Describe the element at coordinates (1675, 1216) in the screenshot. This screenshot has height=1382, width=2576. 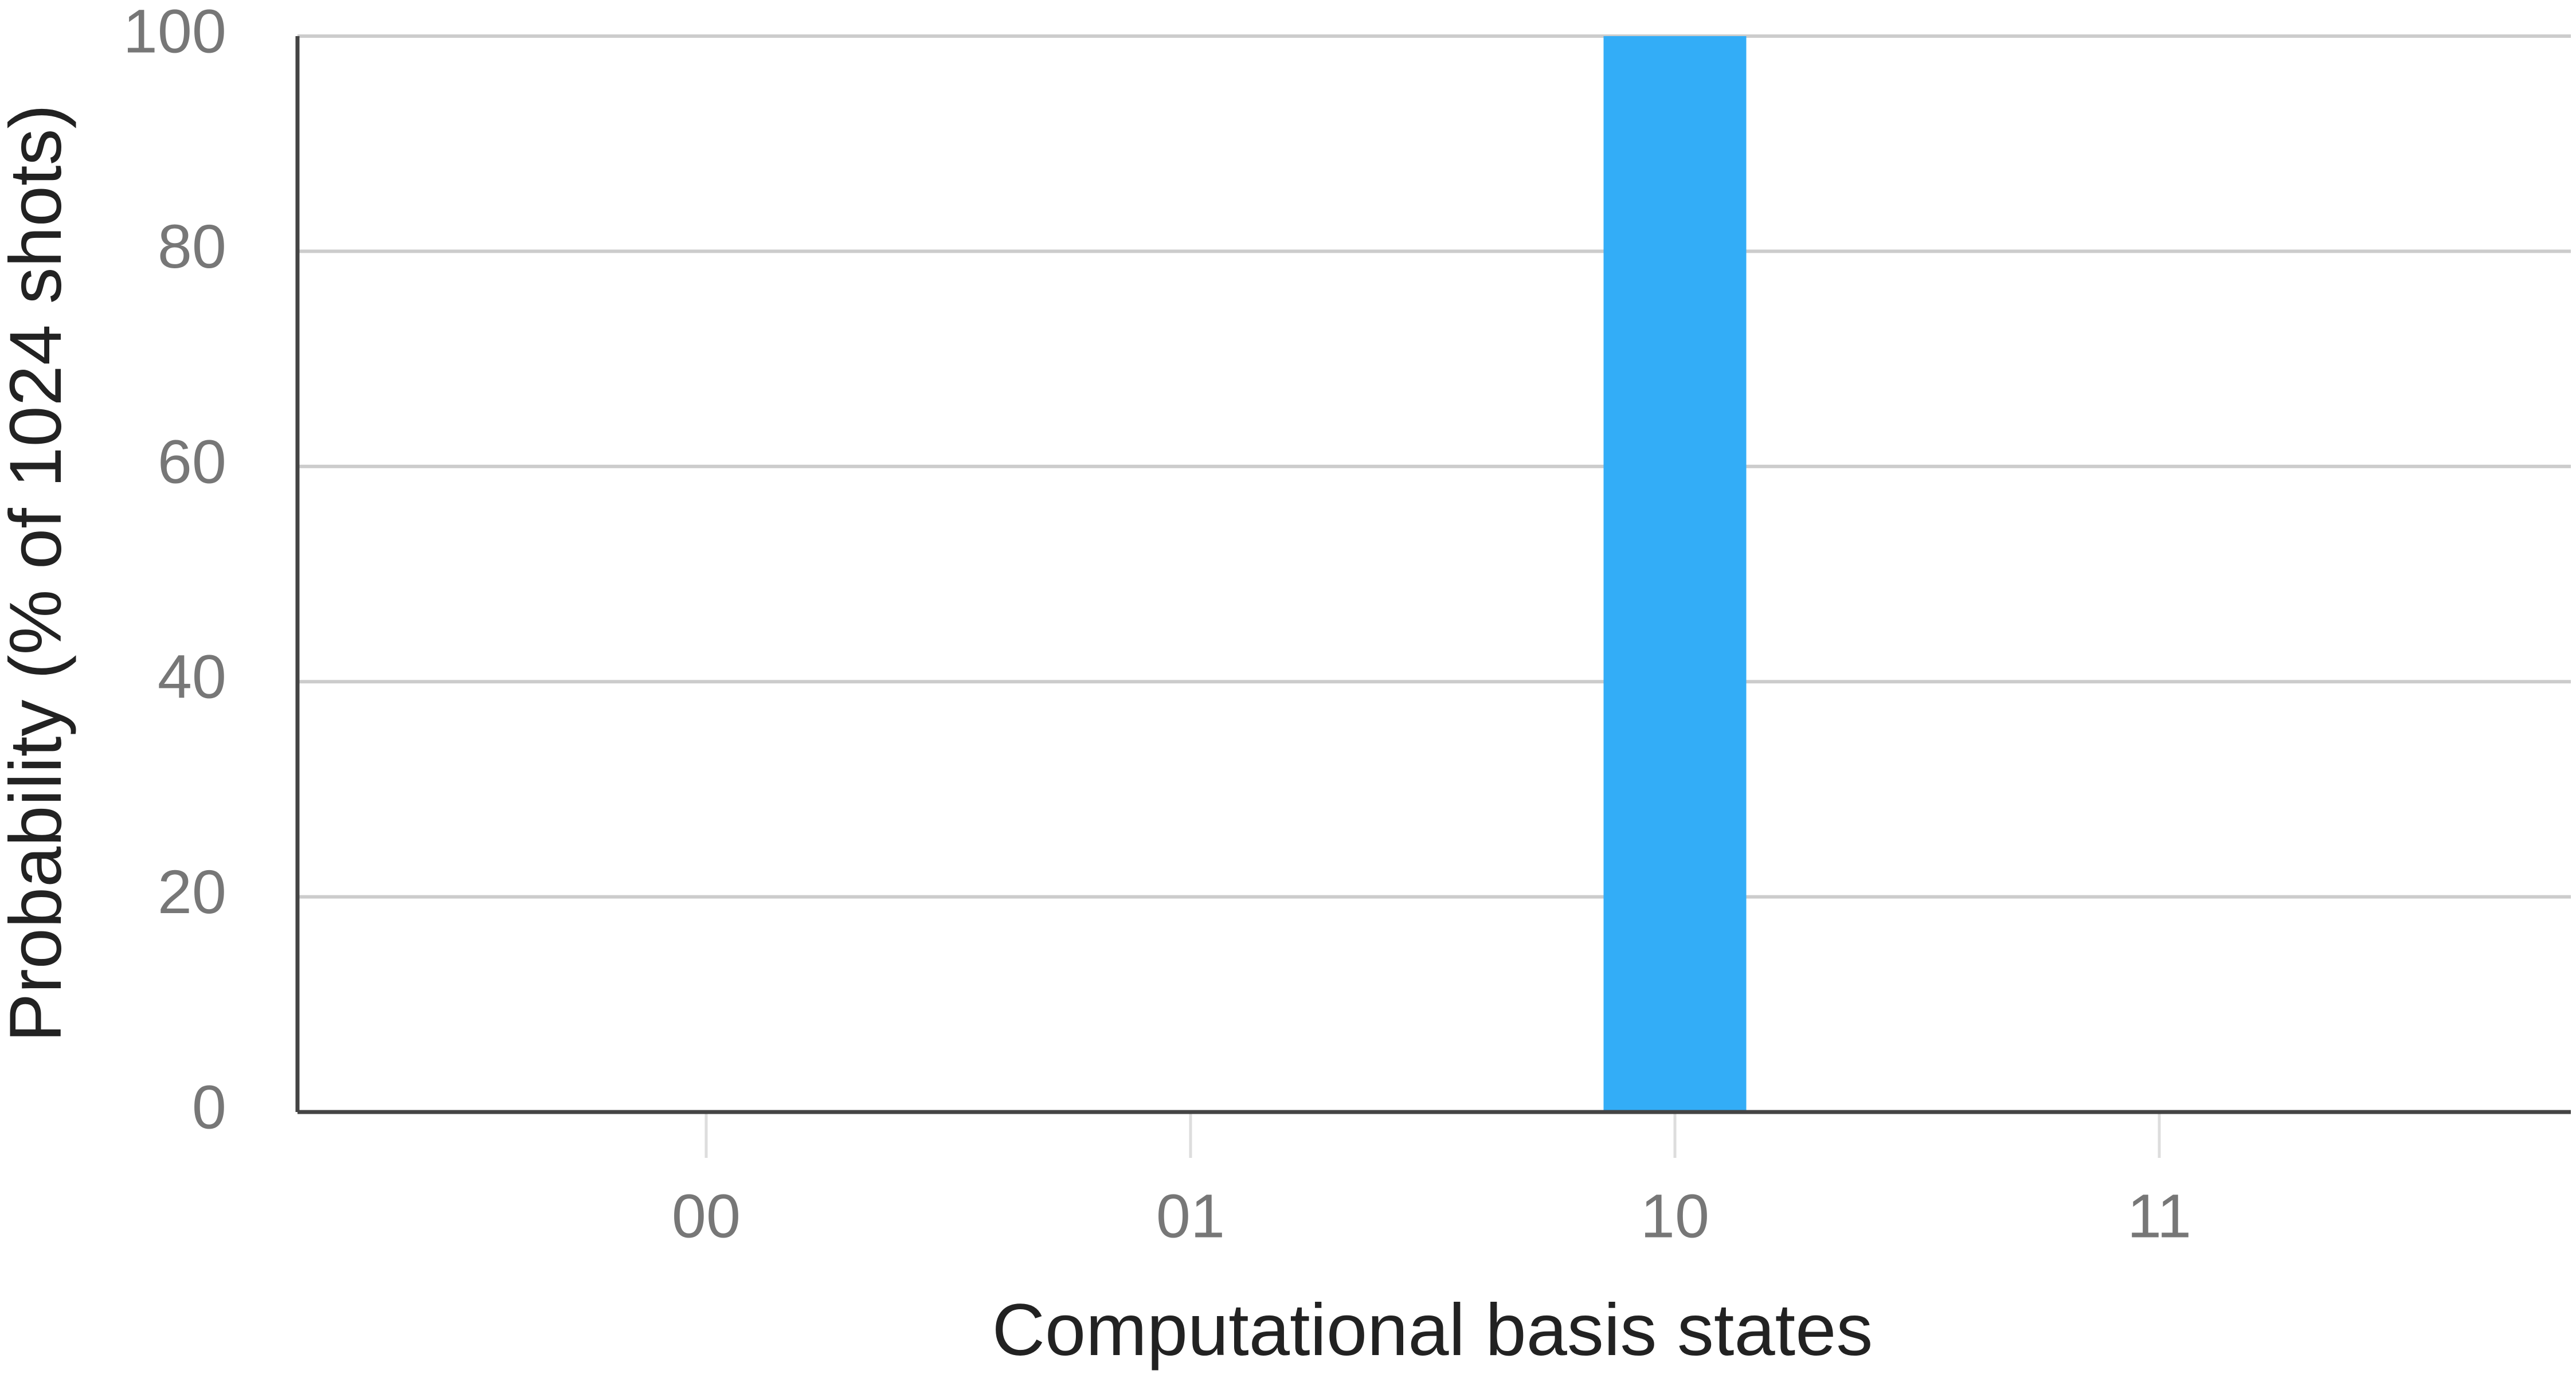
I see `x-tick-label: 10` at that location.